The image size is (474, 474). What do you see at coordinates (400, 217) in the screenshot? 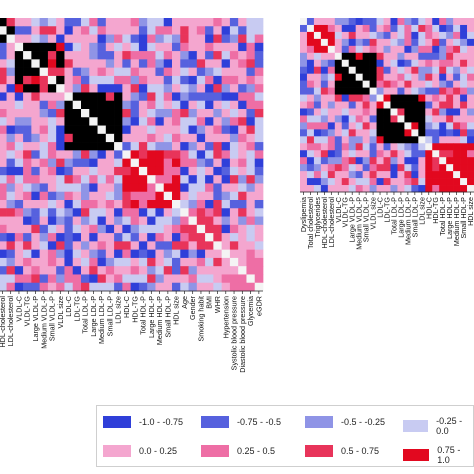
I see `x-tick-label: Large LDL-P` at bounding box center [400, 217].